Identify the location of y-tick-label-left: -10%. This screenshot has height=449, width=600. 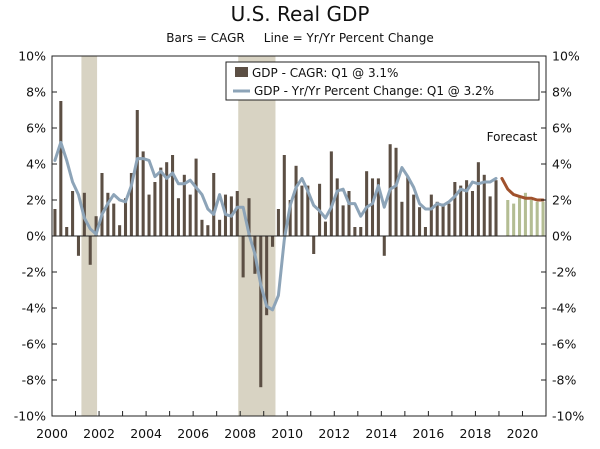
(30, 416).